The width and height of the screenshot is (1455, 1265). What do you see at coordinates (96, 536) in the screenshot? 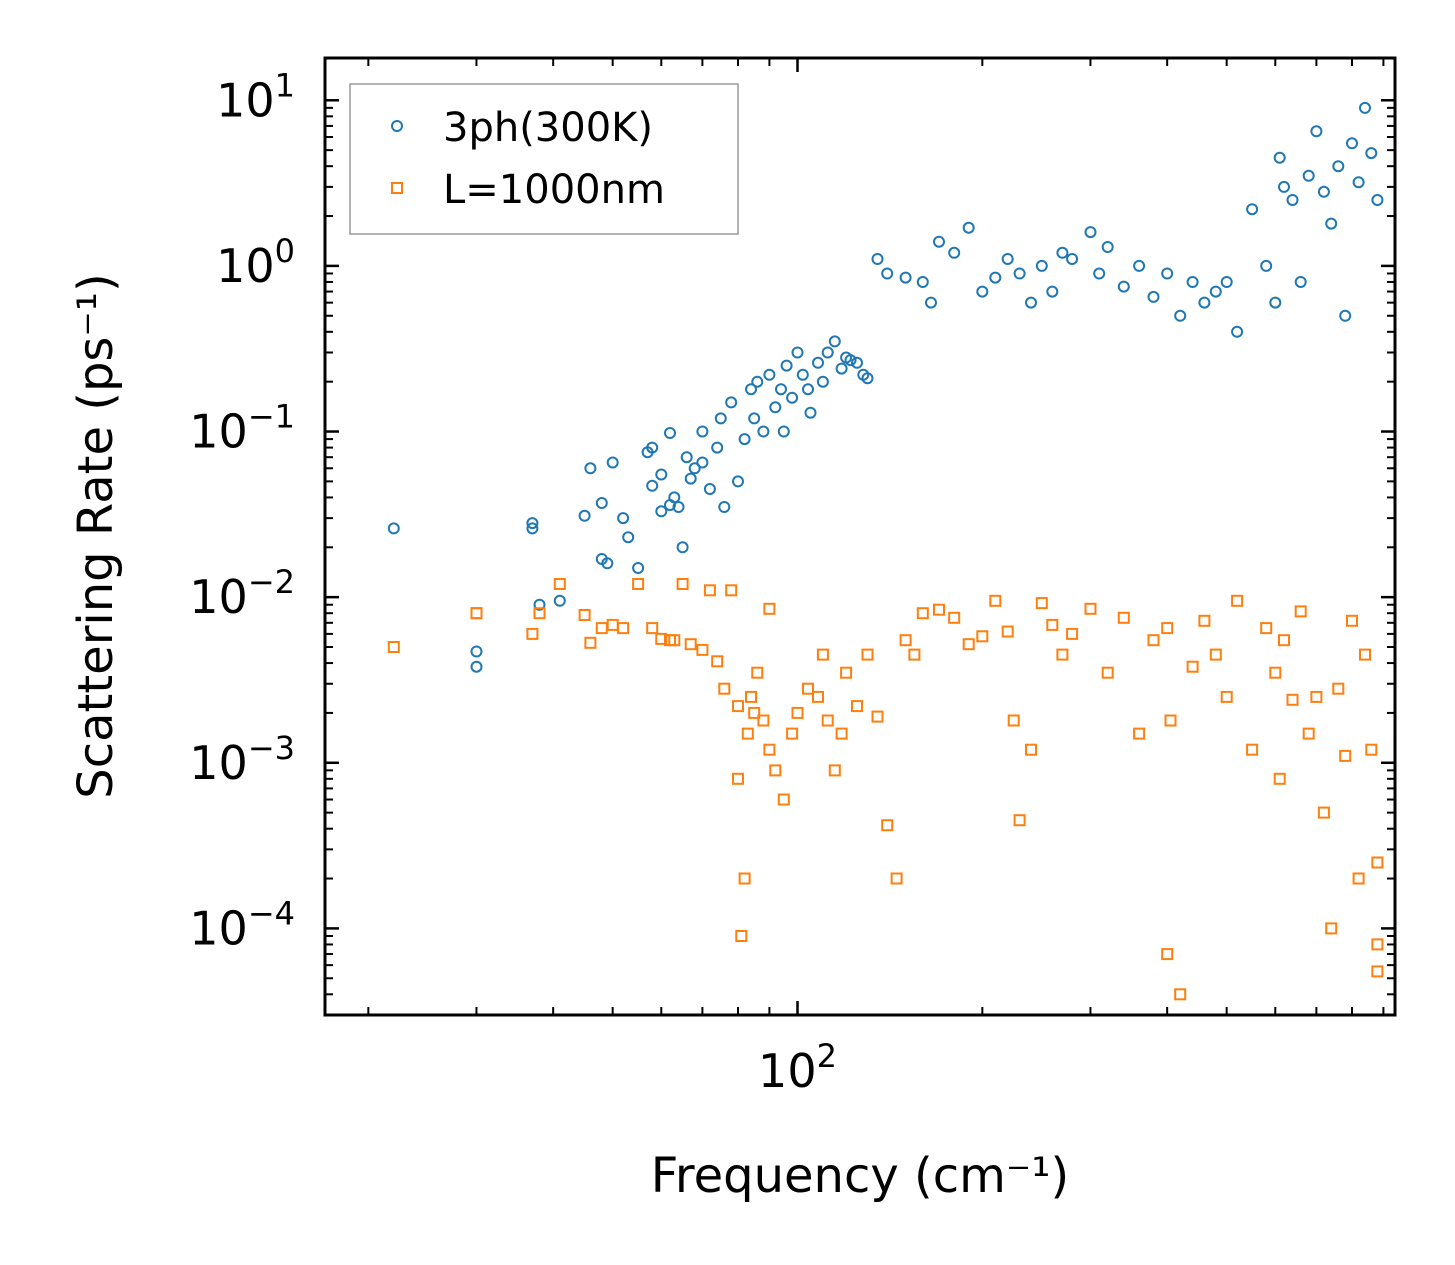
I see `y-axis-label: Scattering Rate (ps⁻¹)` at bounding box center [96, 536].